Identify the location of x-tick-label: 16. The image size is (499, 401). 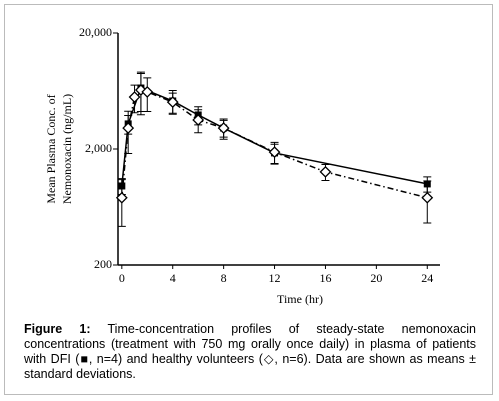
(325, 278).